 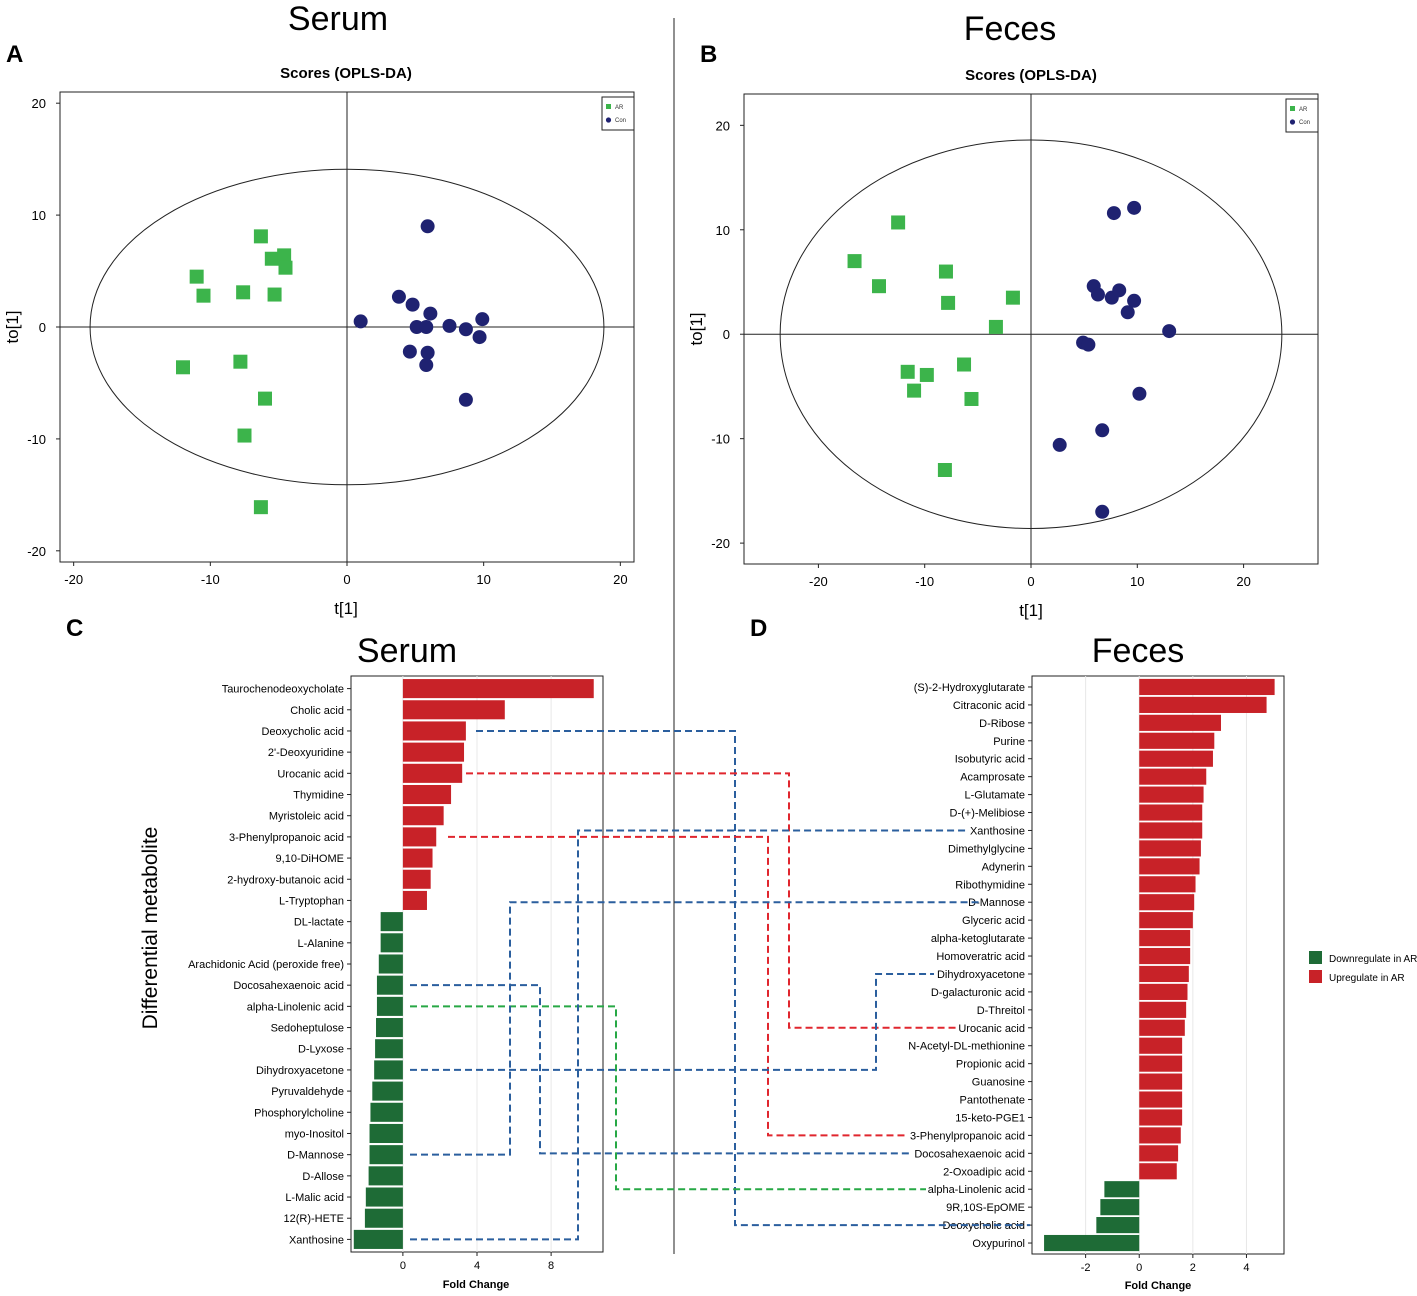 What do you see at coordinates (1193, 1268) in the screenshot?
I see `x-tick-label: 2` at bounding box center [1193, 1268].